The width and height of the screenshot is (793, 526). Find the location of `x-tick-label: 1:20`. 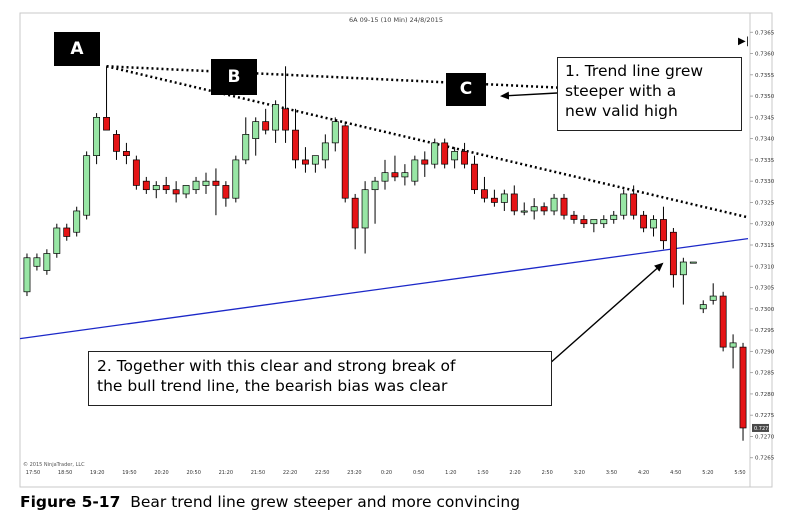

x-tick-label: 1:20 is located at coordinates (450, 473).